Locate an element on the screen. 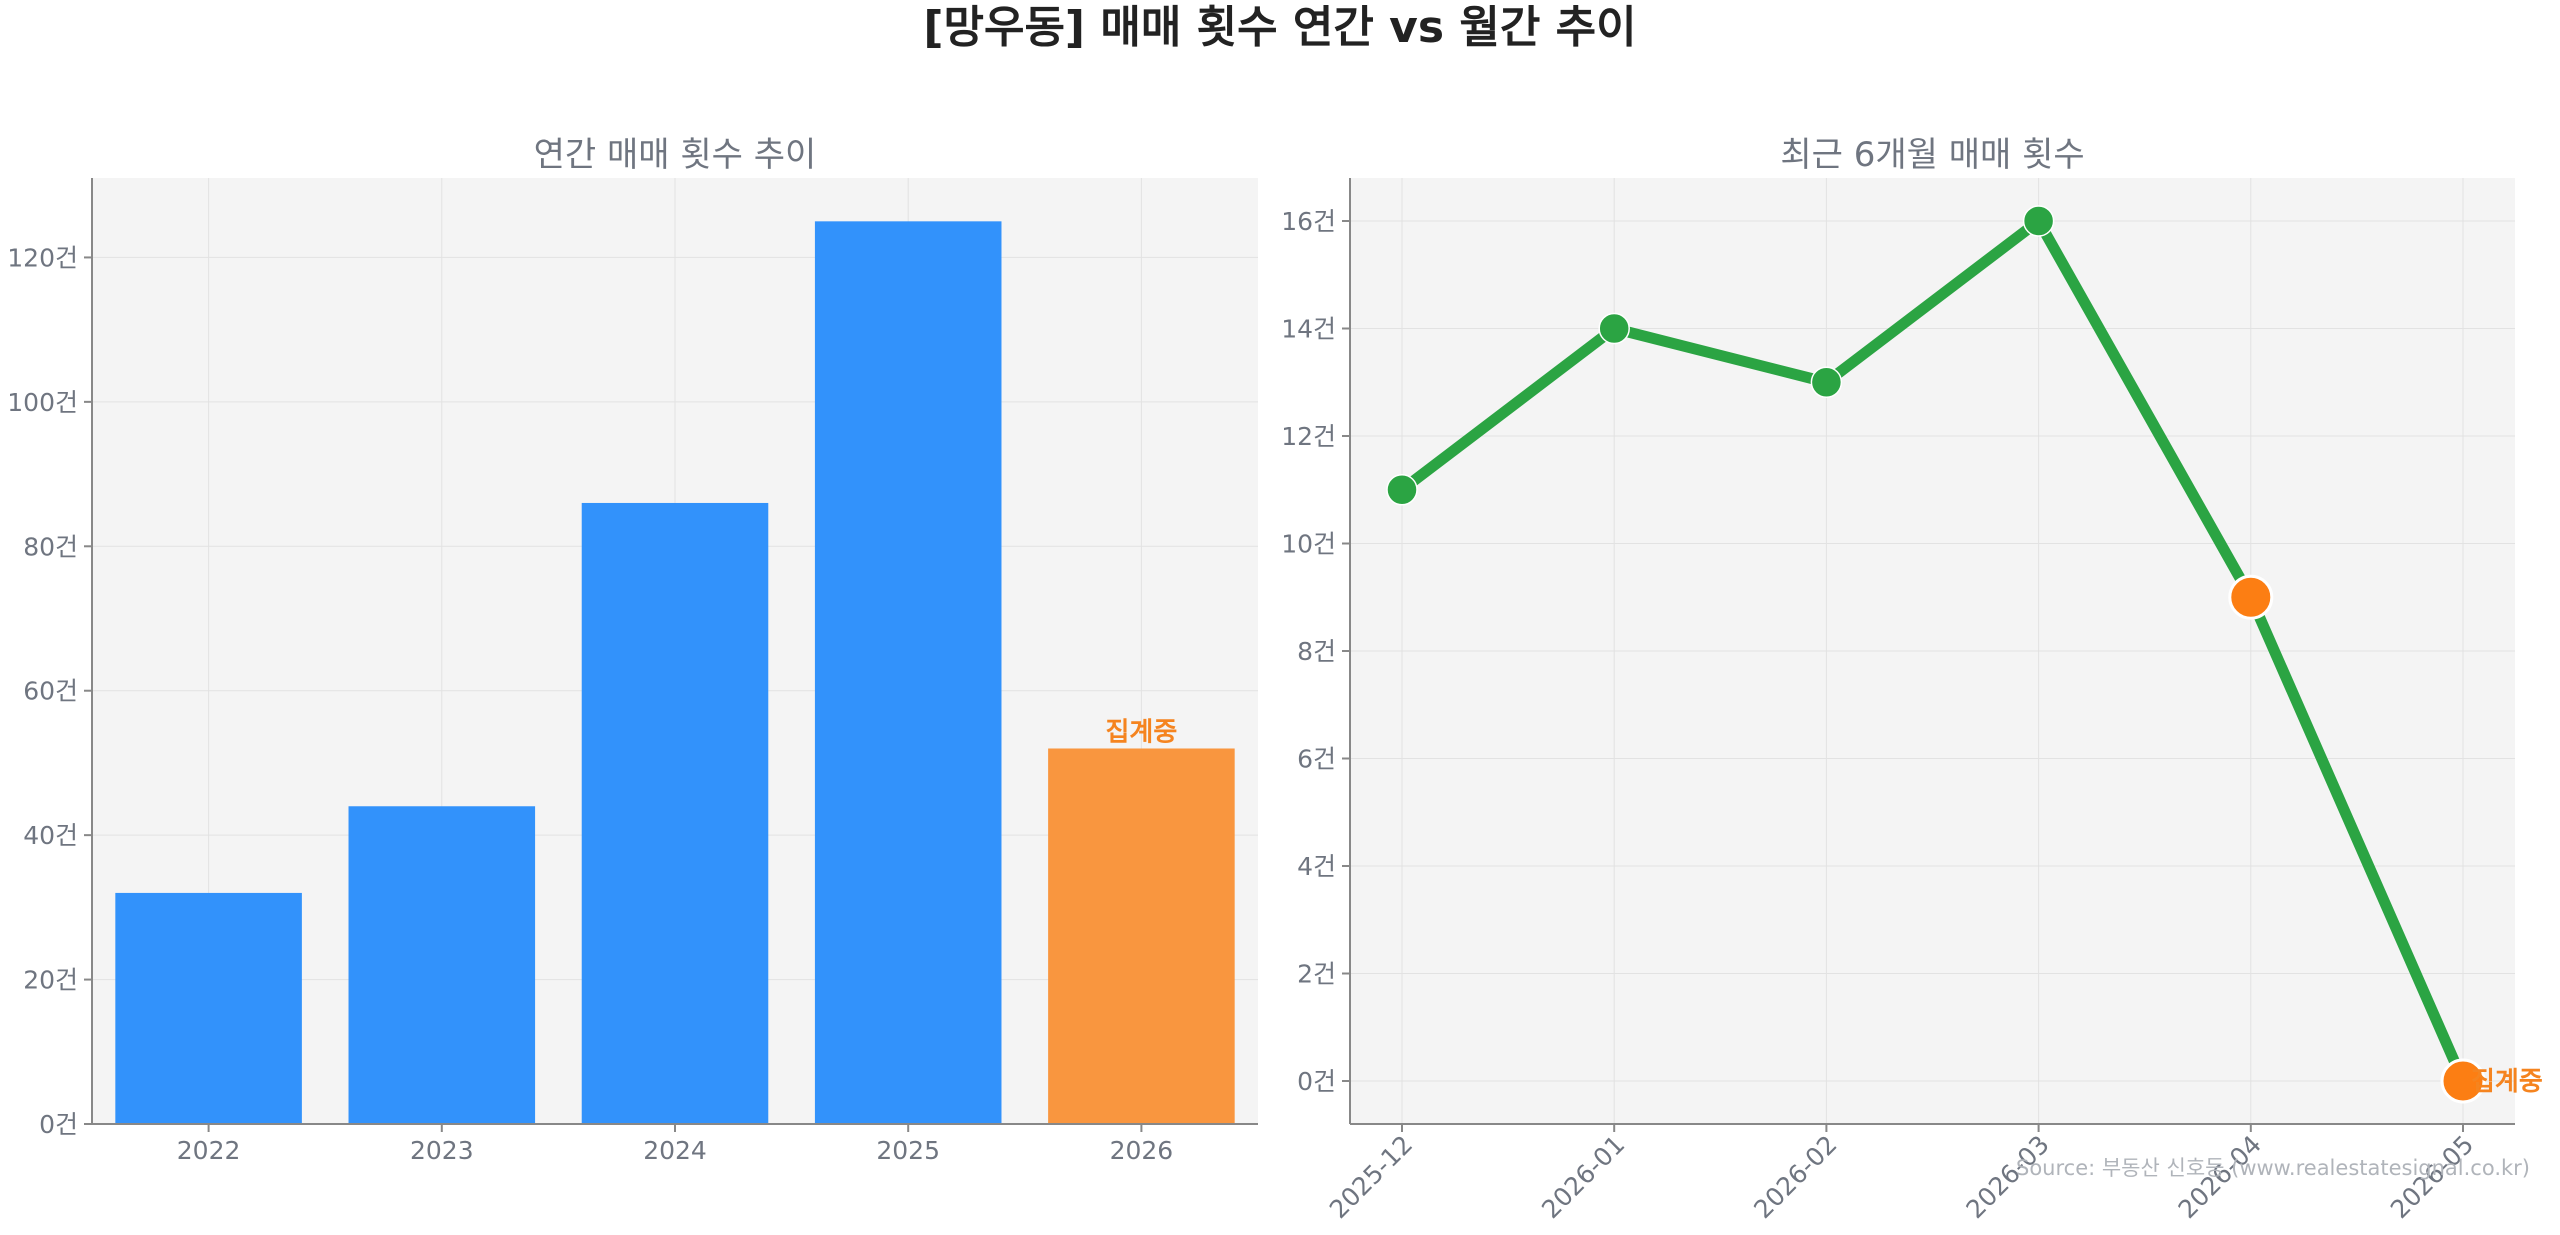  x-tick-label: 2022 is located at coordinates (209, 1150).